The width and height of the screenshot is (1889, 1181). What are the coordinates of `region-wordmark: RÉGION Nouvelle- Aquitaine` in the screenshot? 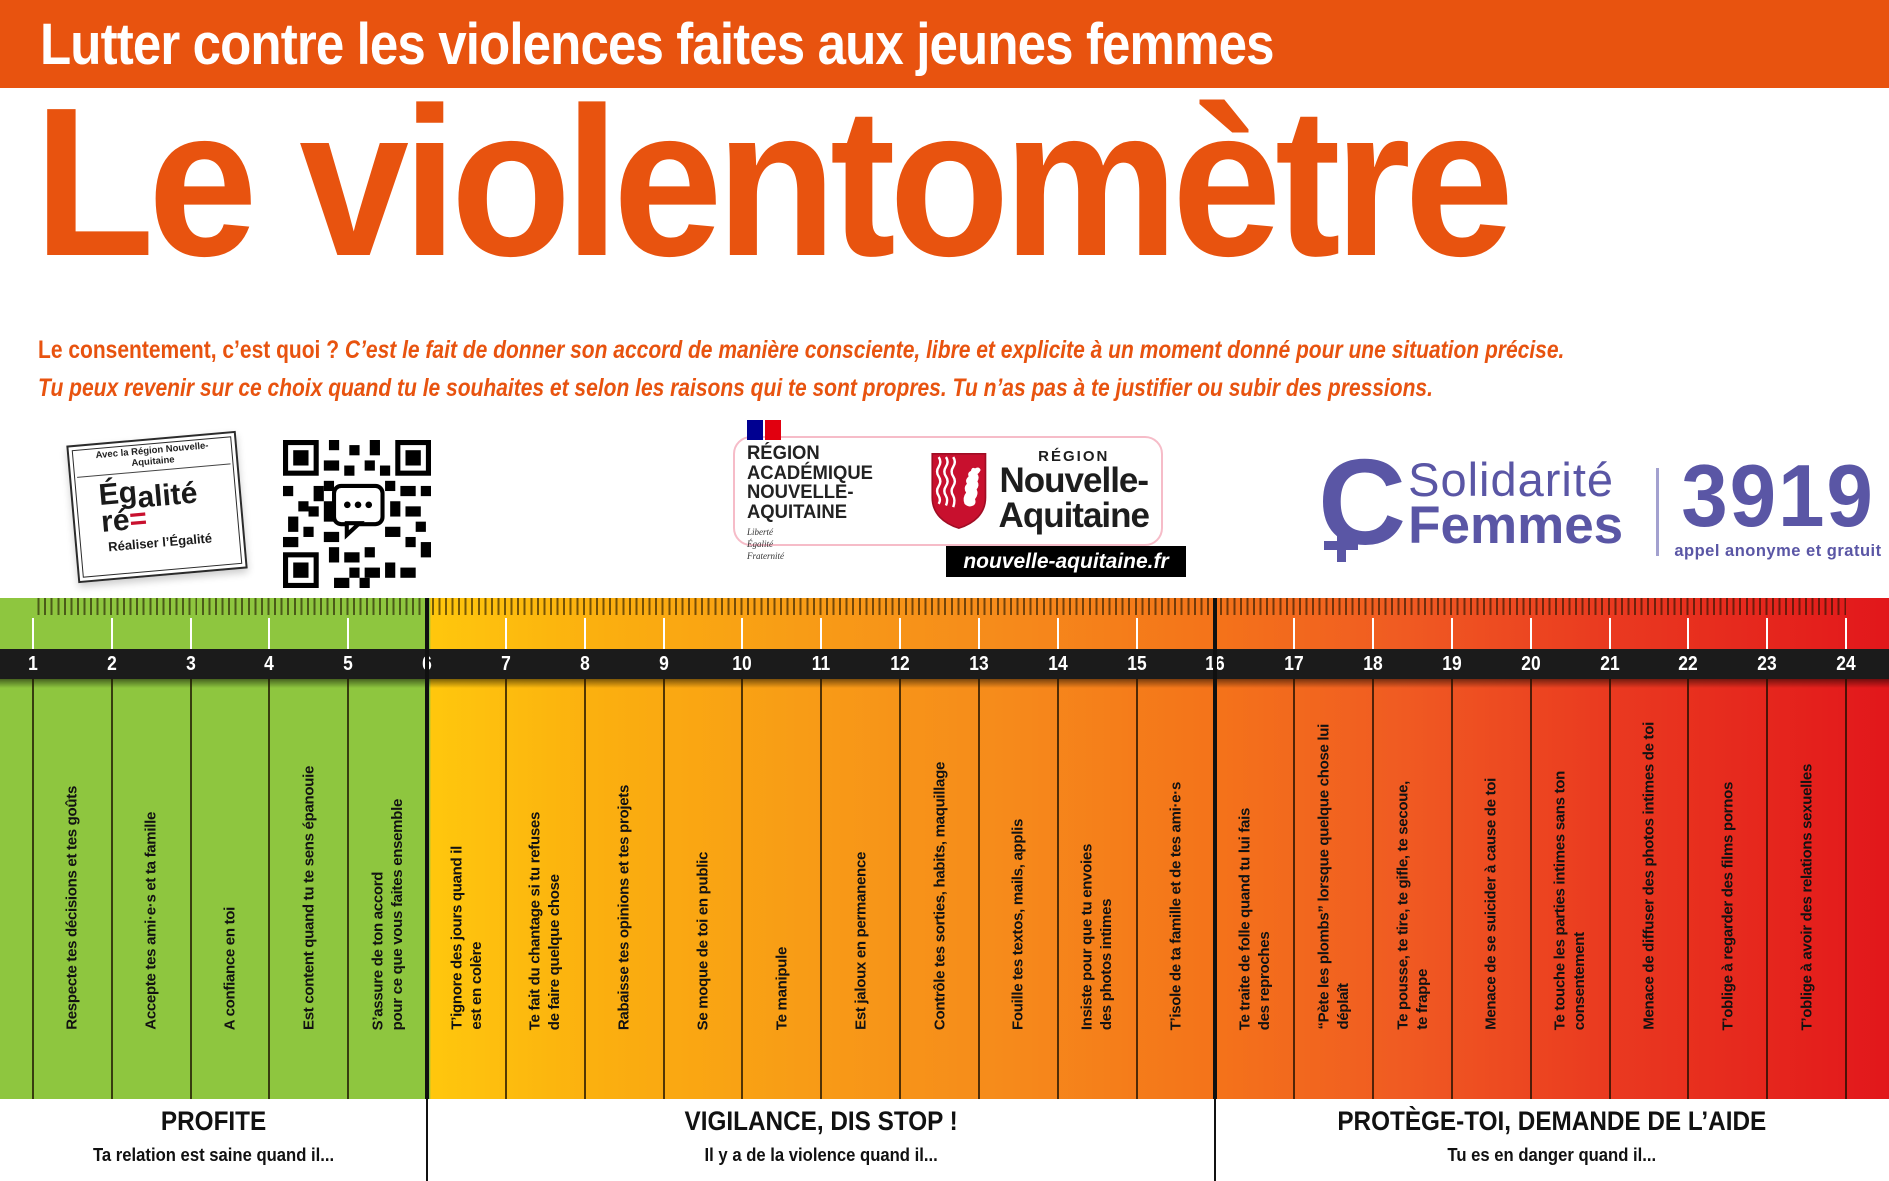 It's located at (1074, 491).